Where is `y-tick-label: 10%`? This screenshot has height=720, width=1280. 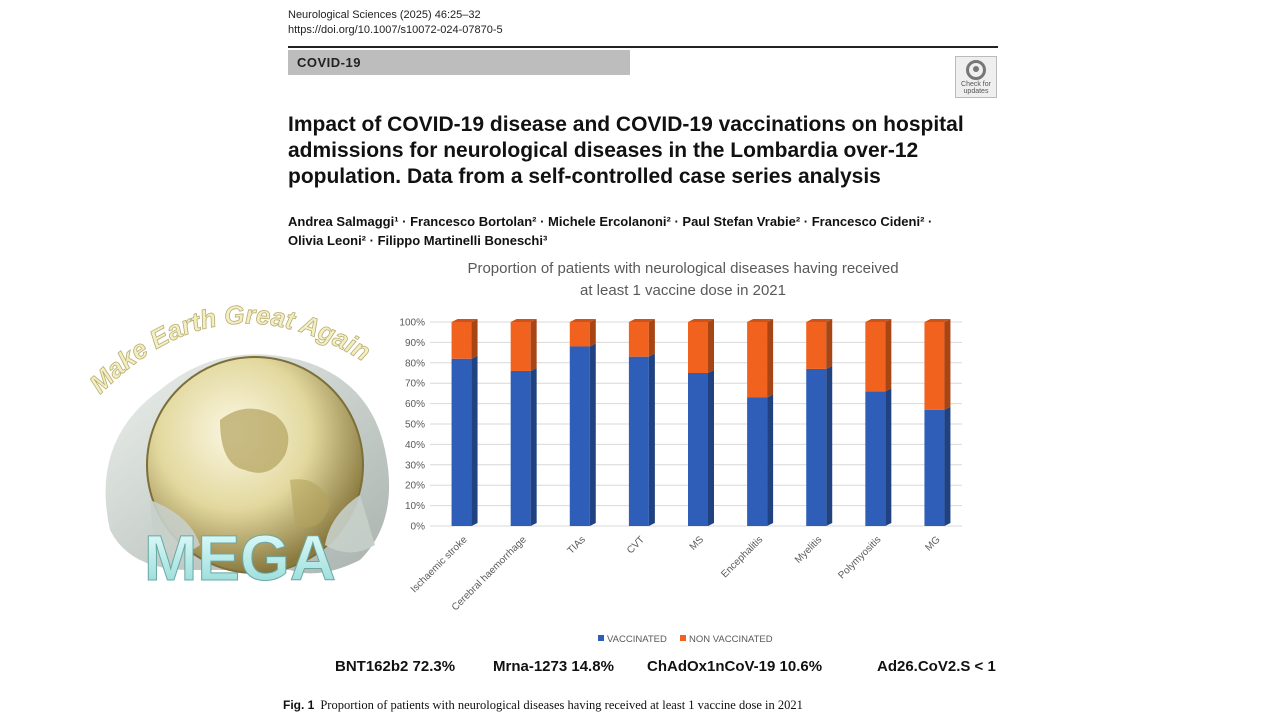
y-tick-label: 10% is located at coordinates (415, 506).